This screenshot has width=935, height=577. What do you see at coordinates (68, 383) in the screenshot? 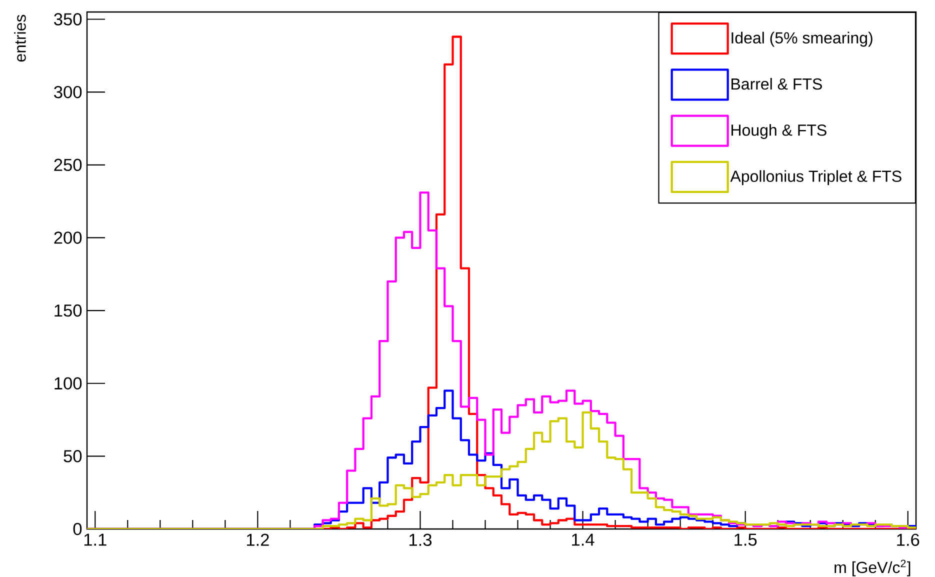
I see `y-tick-label: 100` at bounding box center [68, 383].